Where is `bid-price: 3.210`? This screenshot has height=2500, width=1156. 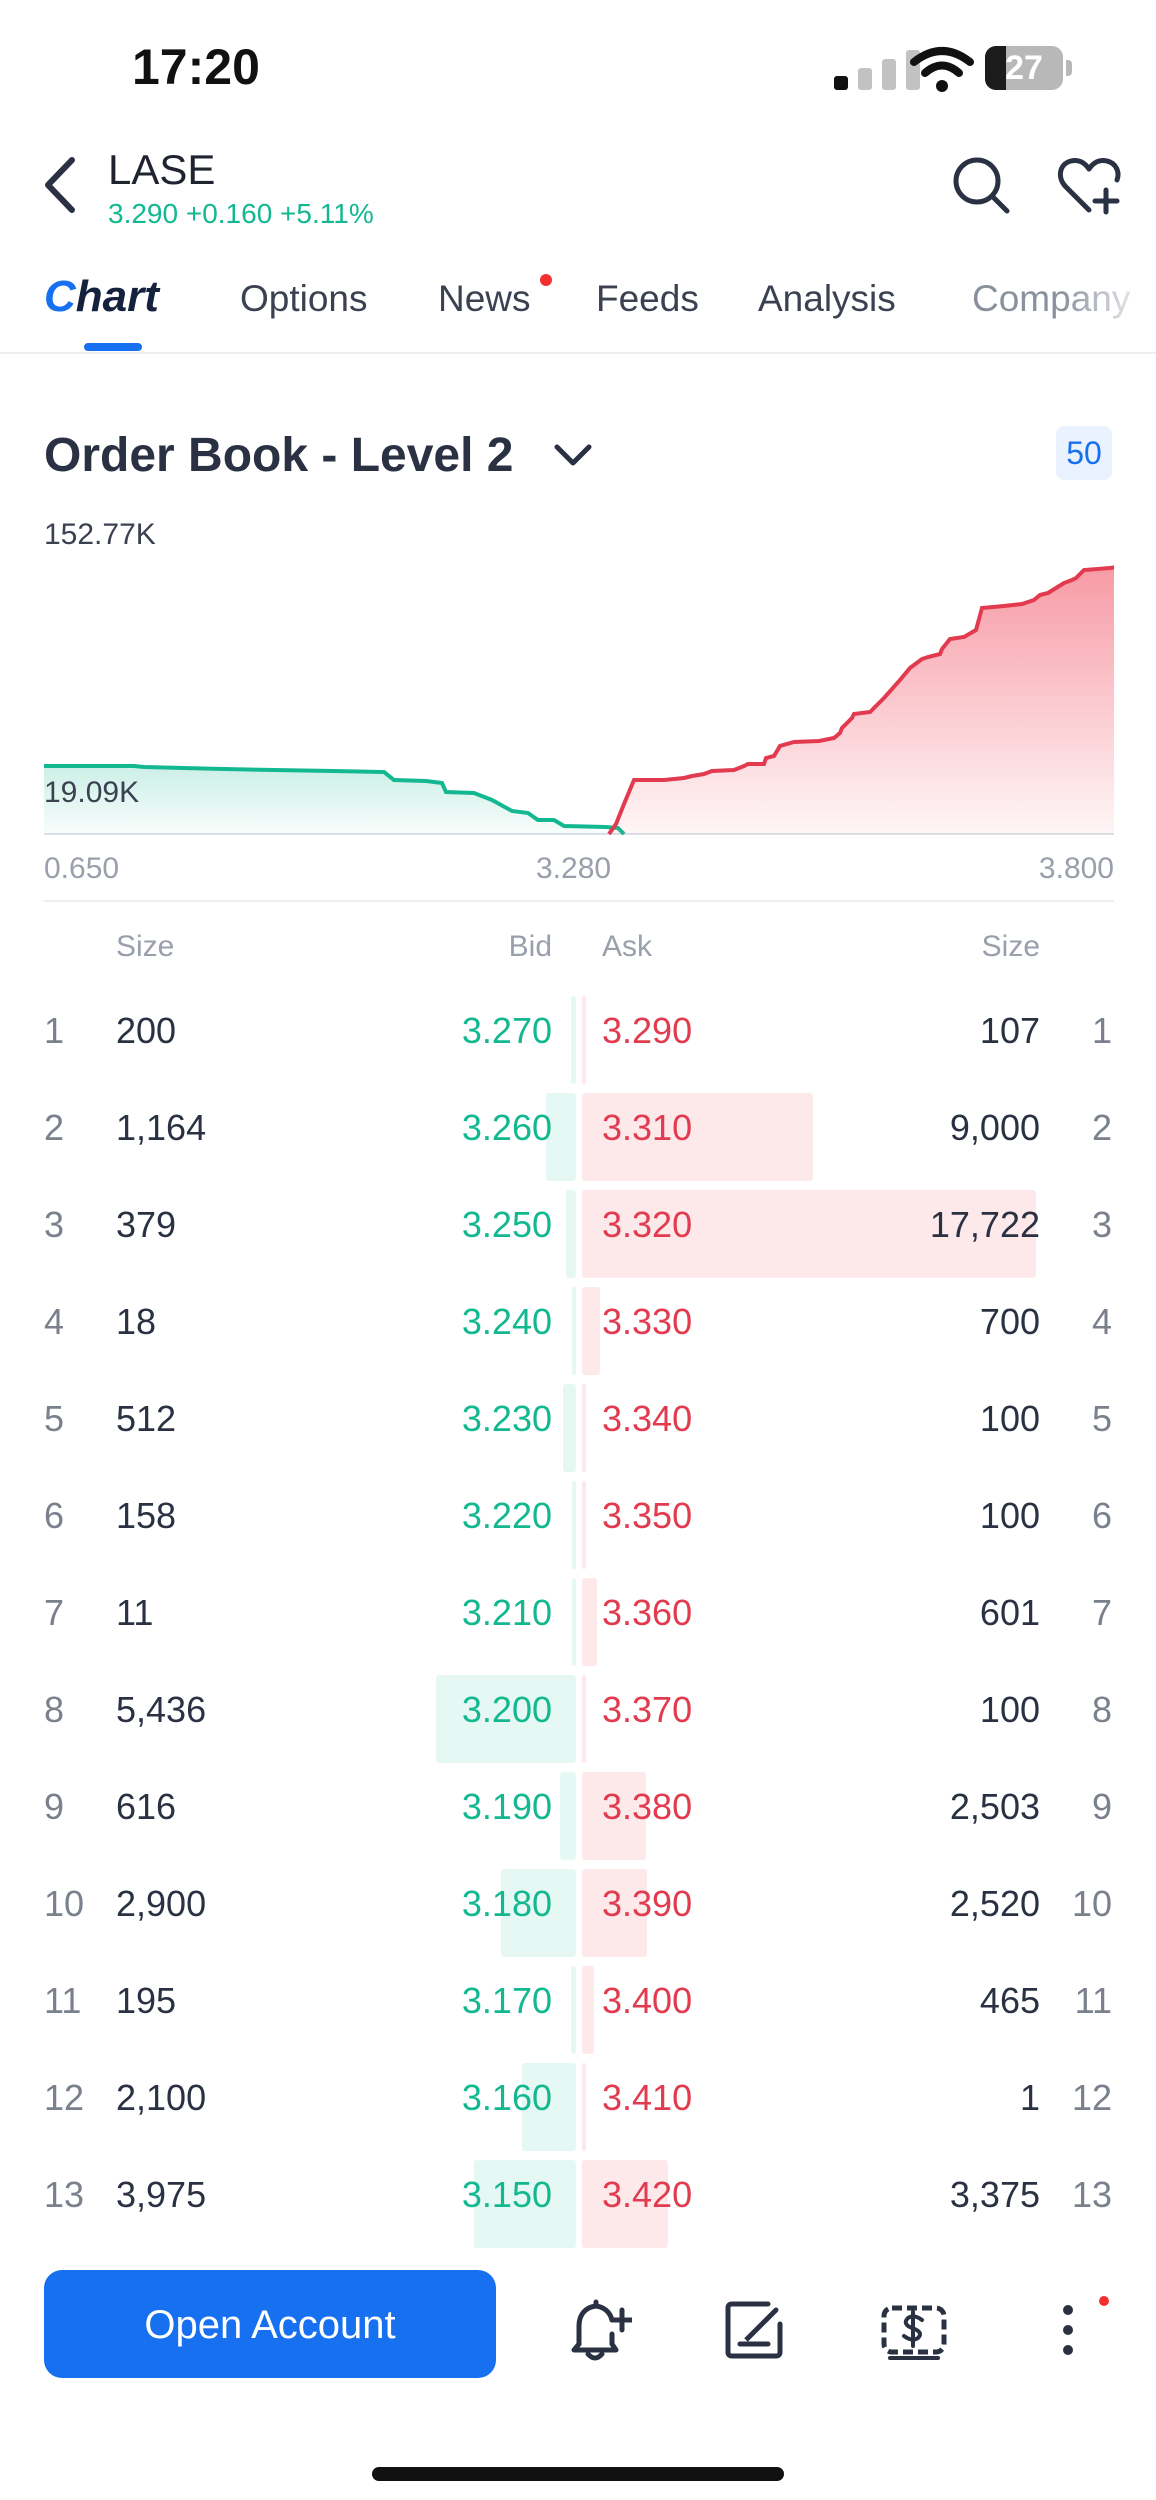
bid-price: 3.210 is located at coordinates (506, 1612).